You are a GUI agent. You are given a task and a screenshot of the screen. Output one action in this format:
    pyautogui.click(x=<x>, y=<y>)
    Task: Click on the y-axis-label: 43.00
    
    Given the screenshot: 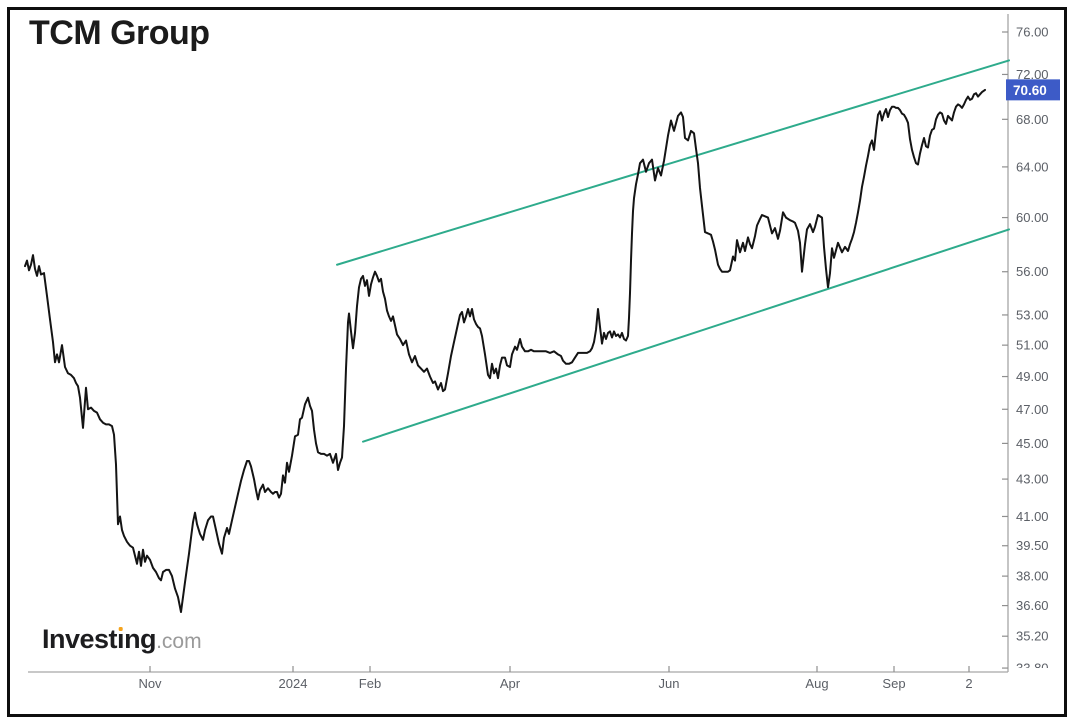 What is the action you would take?
    pyautogui.click(x=1032, y=479)
    